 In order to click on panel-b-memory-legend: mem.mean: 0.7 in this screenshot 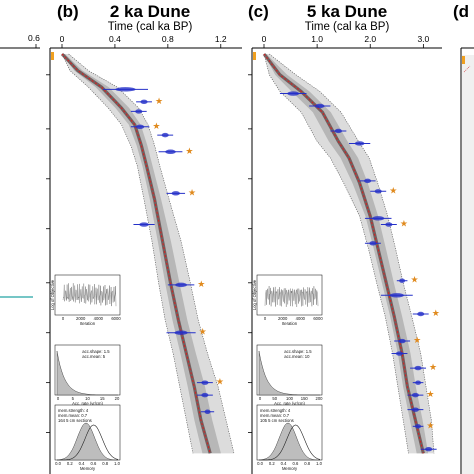, I will do `click(73, 415)`.